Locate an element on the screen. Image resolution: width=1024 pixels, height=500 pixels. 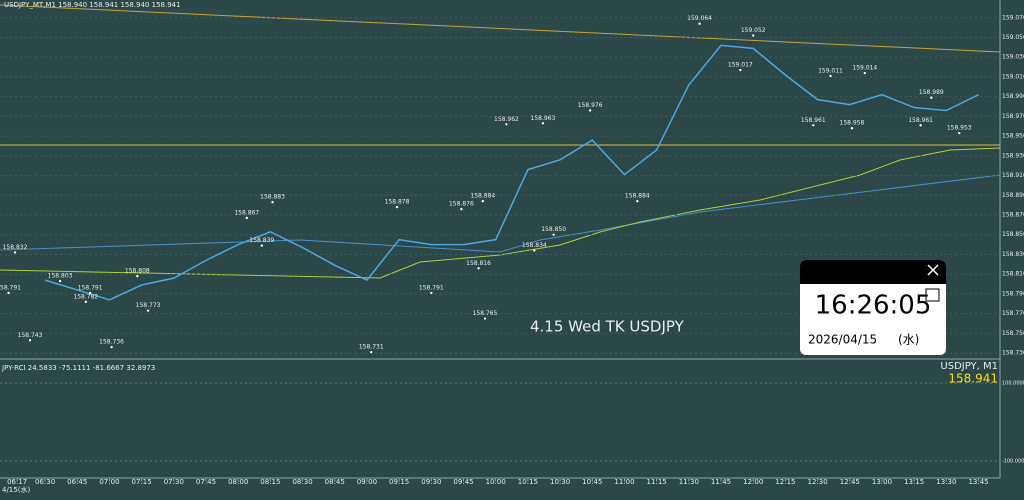
annotation-label: 158.850 is located at coordinates (553, 229).